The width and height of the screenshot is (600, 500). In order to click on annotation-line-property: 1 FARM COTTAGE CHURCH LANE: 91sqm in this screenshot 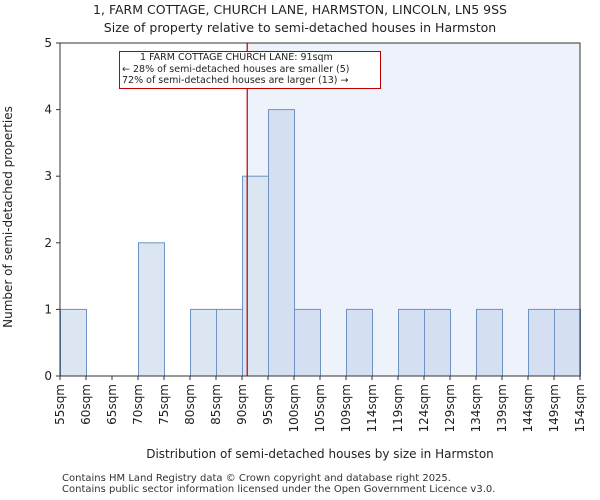, I will do `click(236, 57)`.